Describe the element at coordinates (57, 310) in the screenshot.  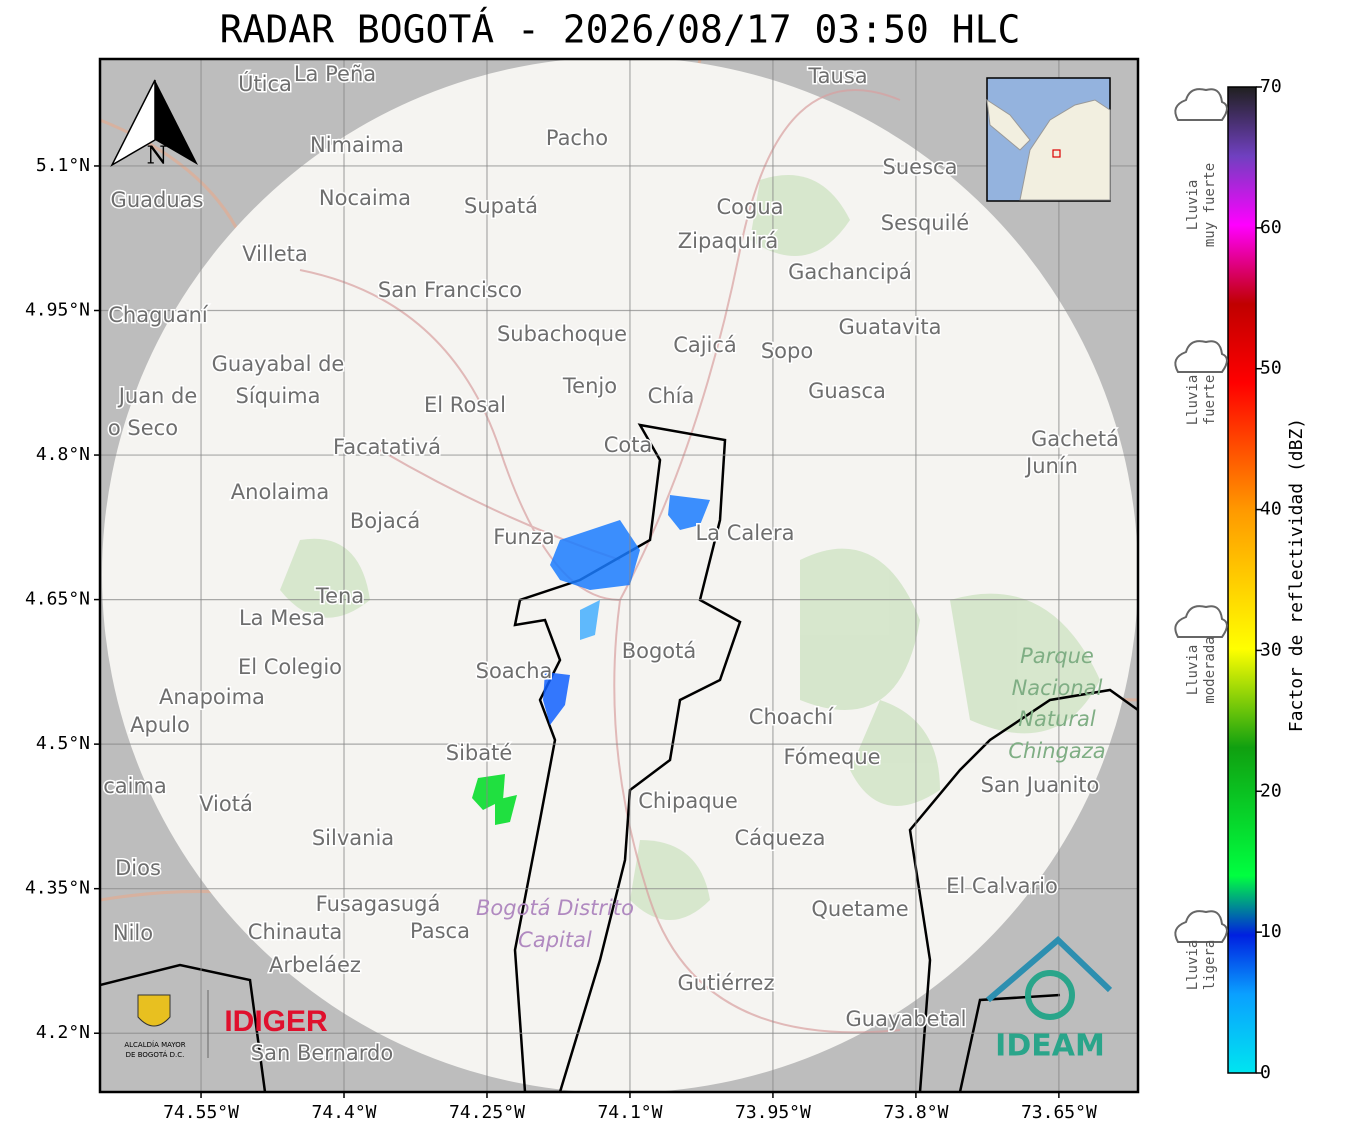
I see `y-tick-label: 4.95°N` at that location.